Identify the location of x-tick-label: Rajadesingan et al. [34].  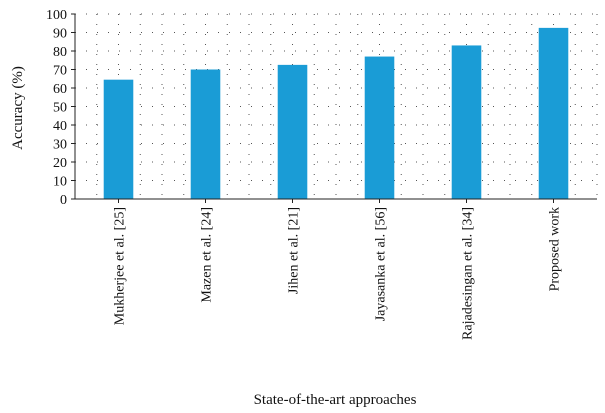
(468, 273).